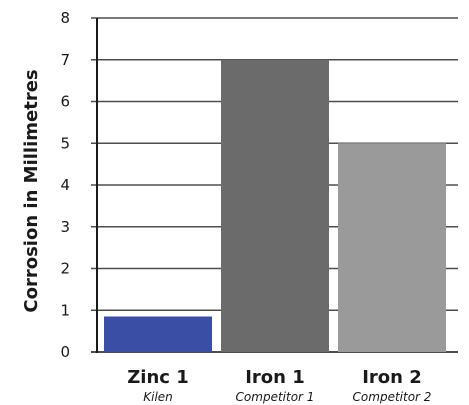  What do you see at coordinates (31, 190) in the screenshot?
I see `y-axis-title: Corrosion in Millimetres` at bounding box center [31, 190].